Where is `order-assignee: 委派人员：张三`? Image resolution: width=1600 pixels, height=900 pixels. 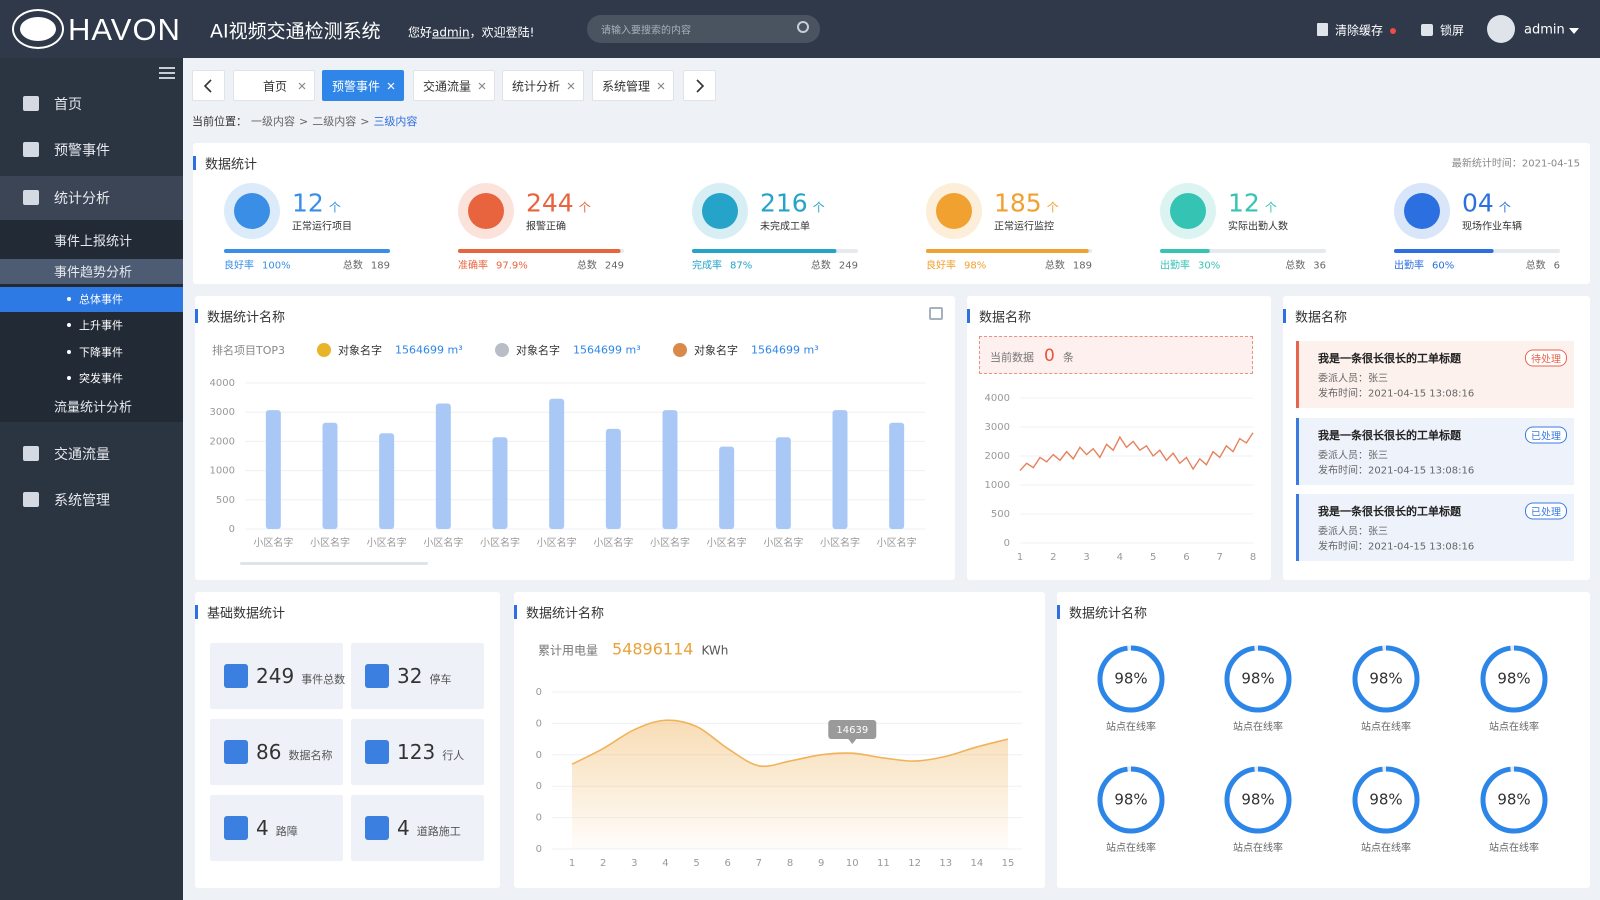
order-assignee: 委派人员：张三 is located at coordinates (1353, 377).